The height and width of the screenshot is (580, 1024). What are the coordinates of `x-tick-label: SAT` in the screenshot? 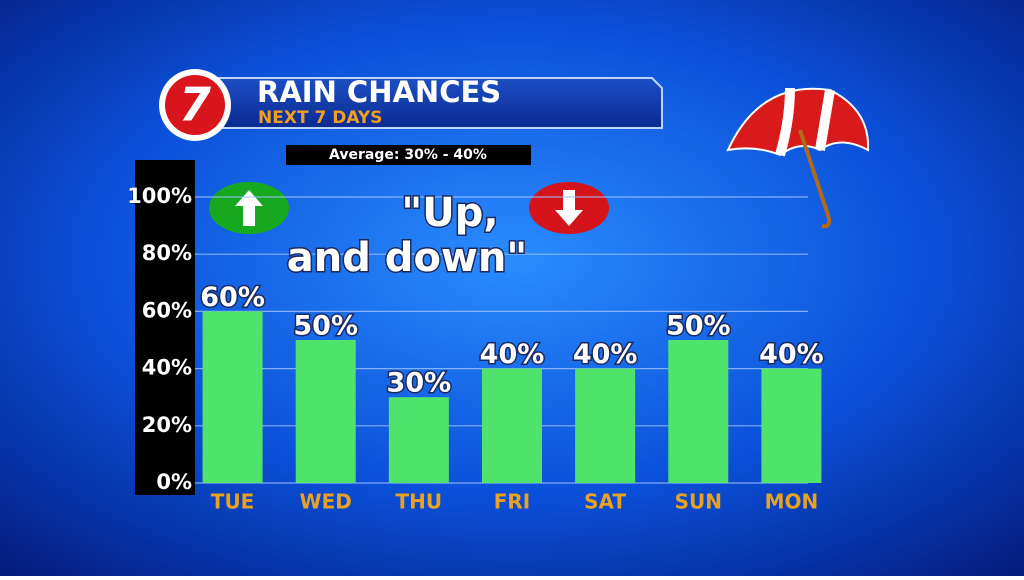 It's located at (605, 502).